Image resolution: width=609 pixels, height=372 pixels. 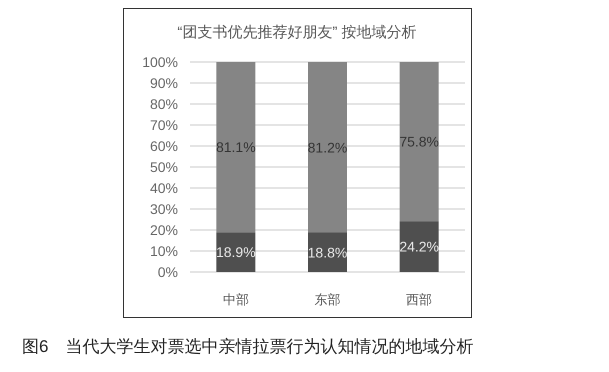 What do you see at coordinates (164, 146) in the screenshot?
I see `y-tick-label: 60%` at bounding box center [164, 146].